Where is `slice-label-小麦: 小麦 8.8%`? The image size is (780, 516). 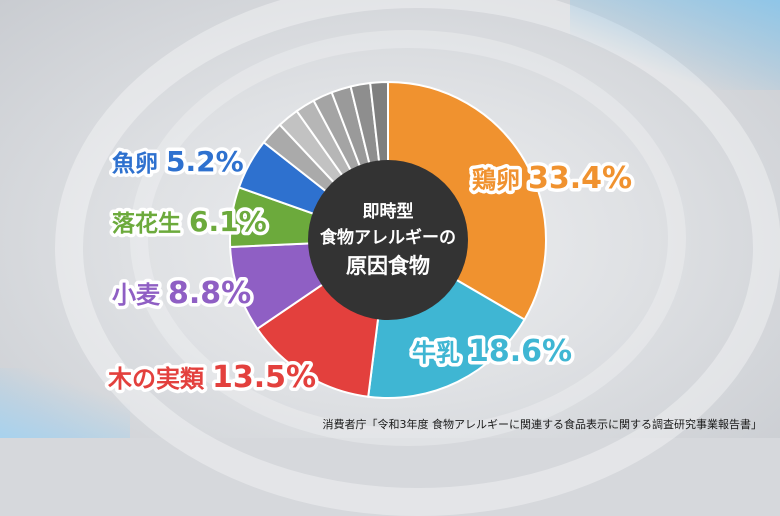 slice-label-小麦: 小麦 8.8% is located at coordinates (181, 293).